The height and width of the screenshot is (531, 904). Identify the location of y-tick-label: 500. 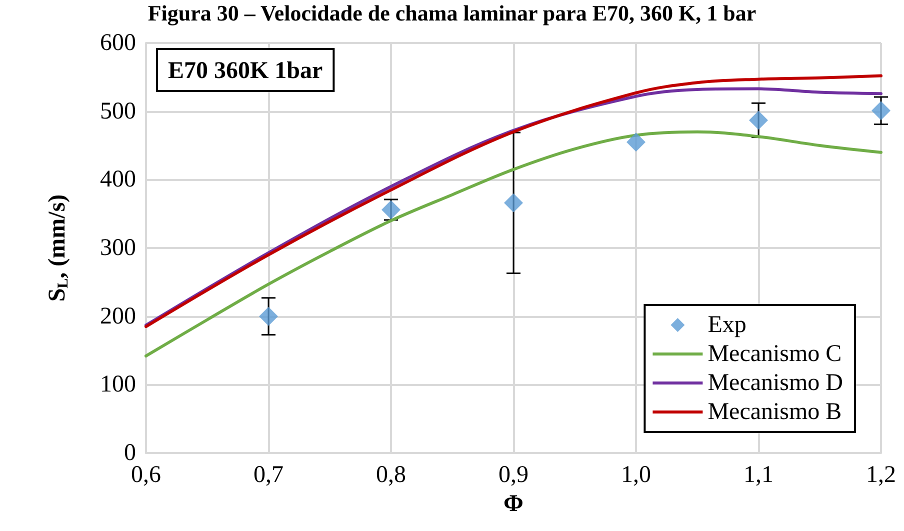
(118, 111).